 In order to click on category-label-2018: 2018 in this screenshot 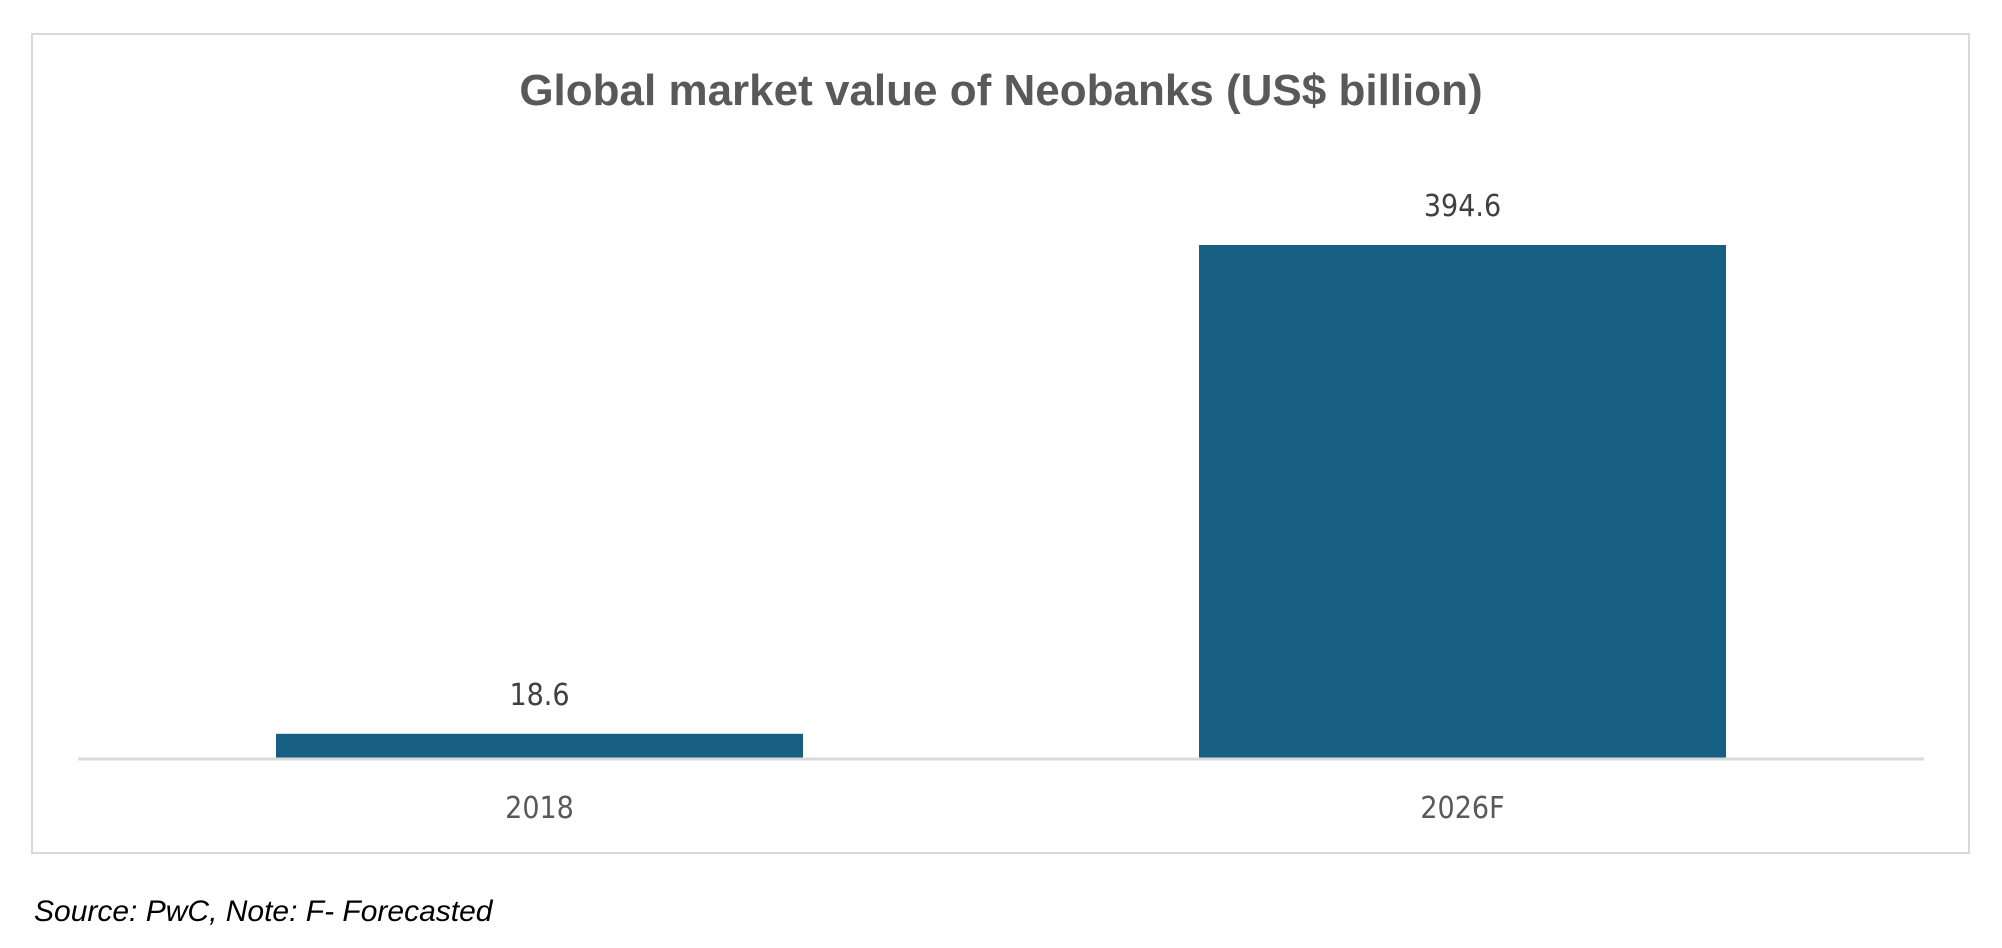, I will do `click(539, 808)`.